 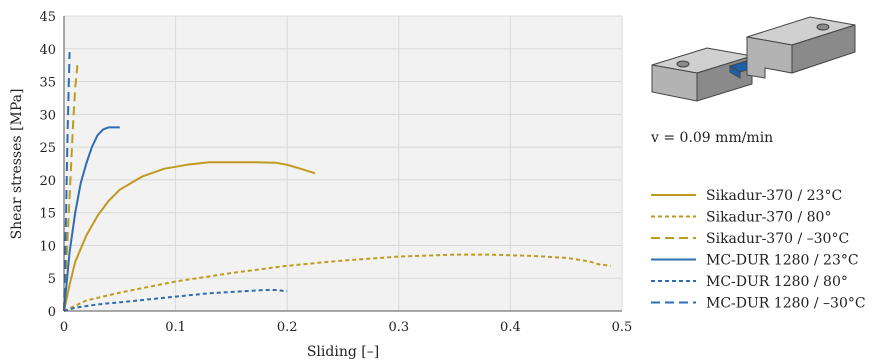 I want to click on legend-label: MC-DUR 1280 / 80°, so click(x=777, y=282).